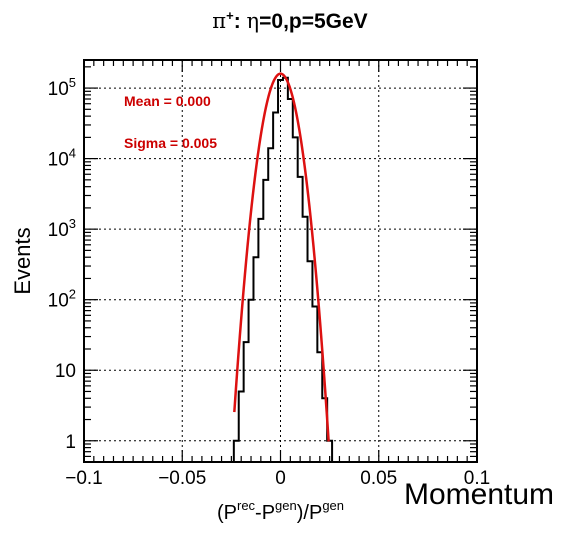  Describe the element at coordinates (227, 513) in the screenshot. I see `x-label-part: (P` at that location.